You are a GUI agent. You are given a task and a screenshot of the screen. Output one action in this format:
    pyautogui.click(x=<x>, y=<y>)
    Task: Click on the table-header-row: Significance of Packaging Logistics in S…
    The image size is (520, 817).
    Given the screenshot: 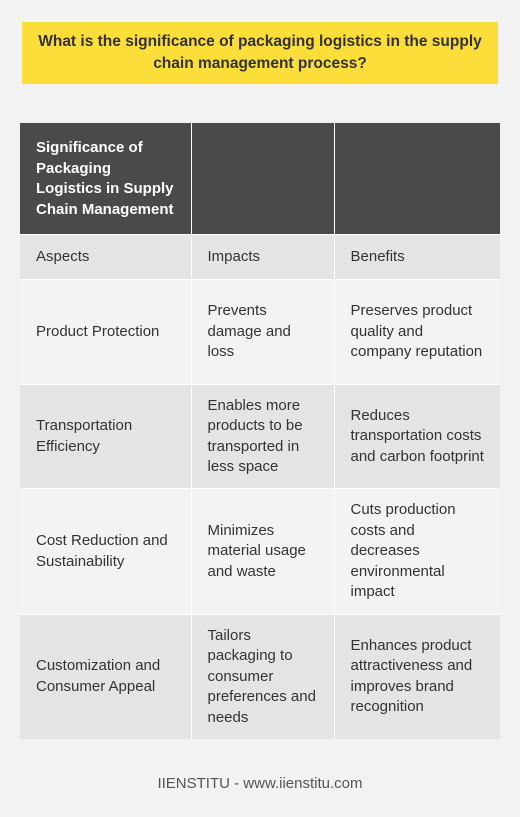 What is the action you would take?
    pyautogui.click(x=260, y=179)
    